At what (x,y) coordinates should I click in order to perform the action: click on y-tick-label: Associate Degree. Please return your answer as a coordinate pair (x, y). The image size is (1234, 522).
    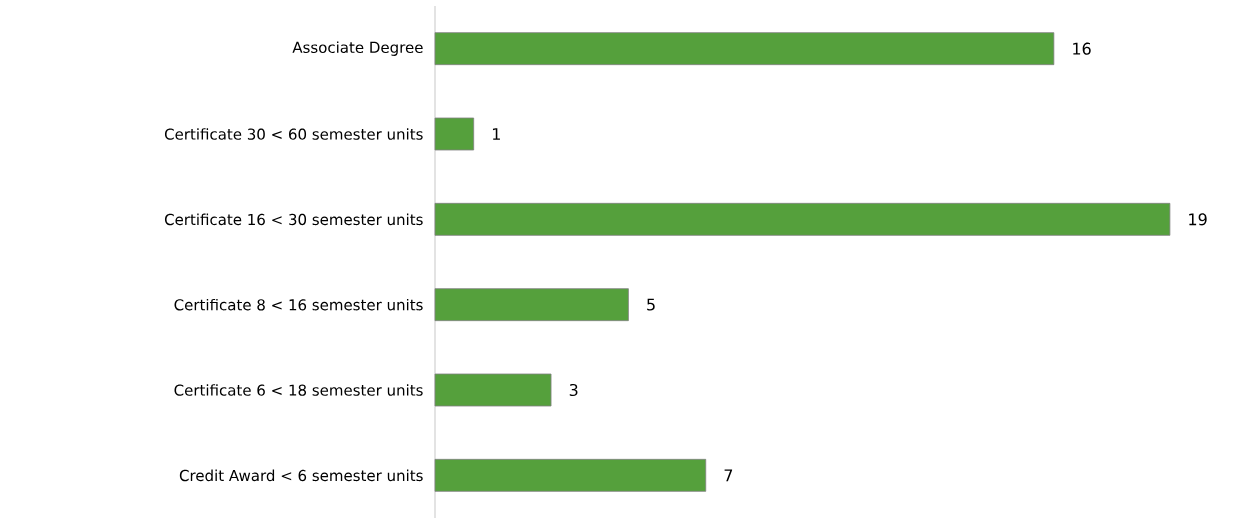
    Looking at the image, I should click on (357, 48).